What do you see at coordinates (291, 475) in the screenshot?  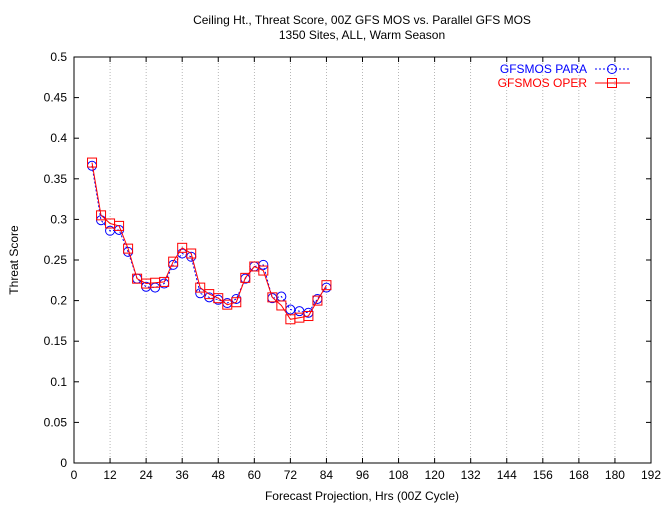 I see `x-tick-label: 72` at bounding box center [291, 475].